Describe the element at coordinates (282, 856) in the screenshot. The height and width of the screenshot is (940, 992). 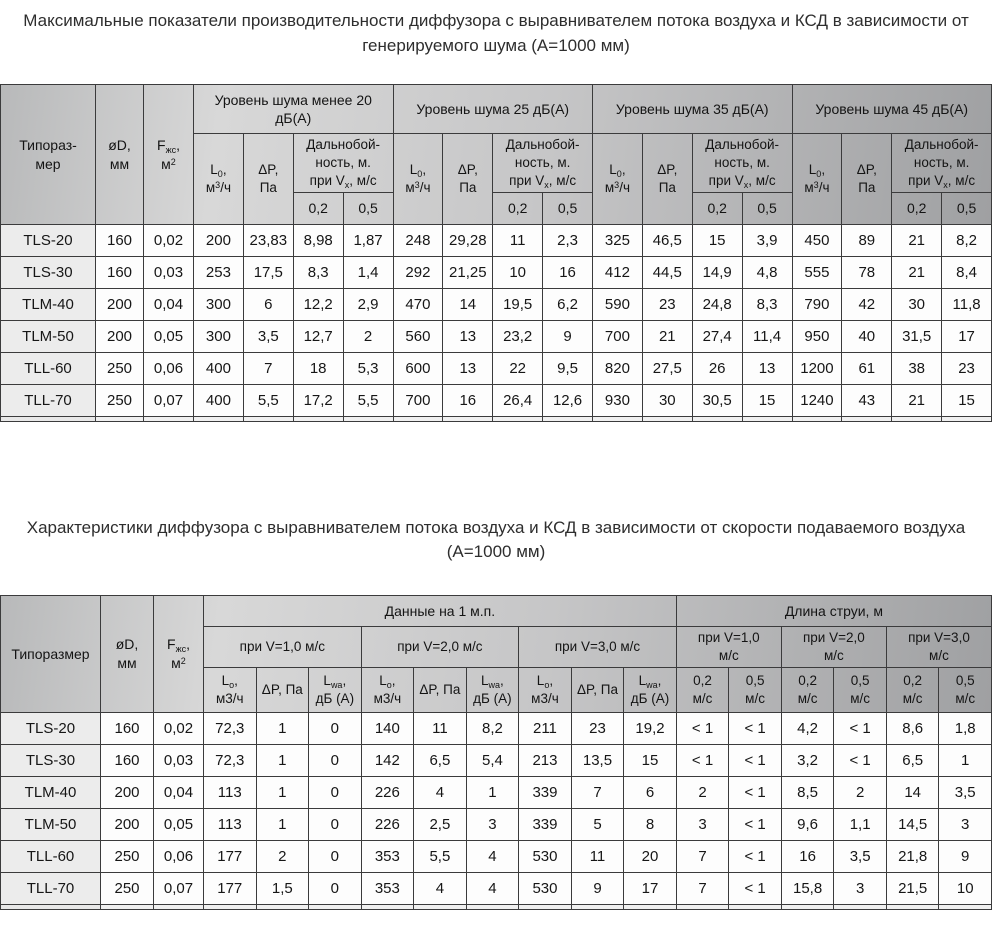
I see `value-cell: 2` at that location.